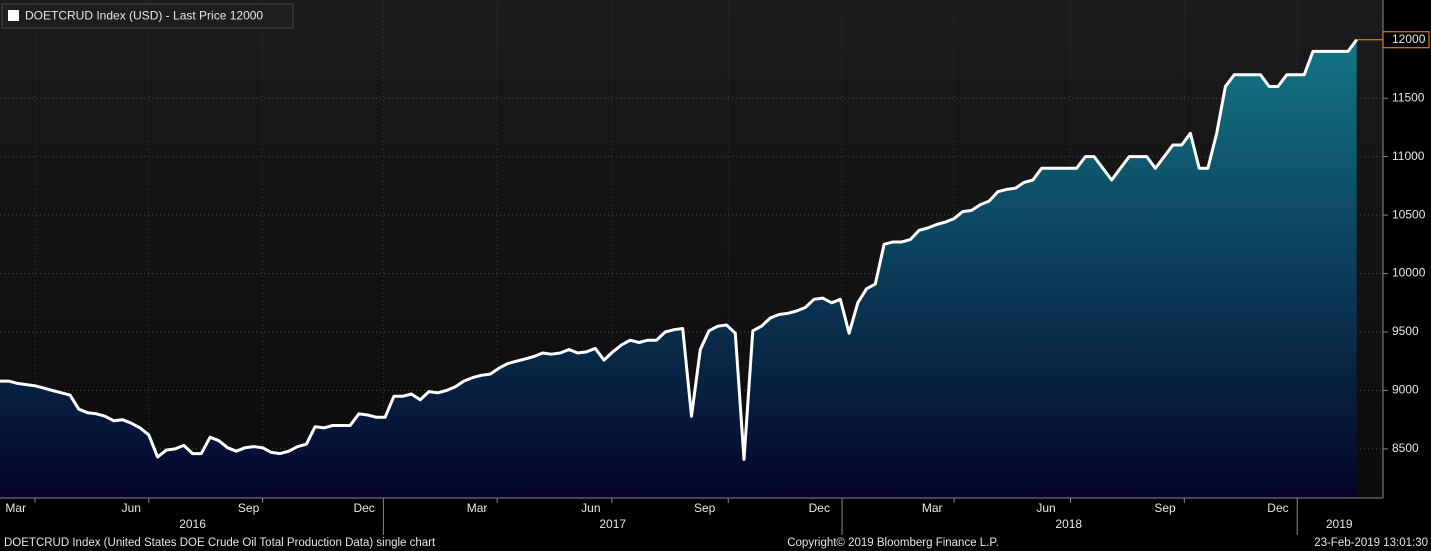 The height and width of the screenshot is (551, 1431). What do you see at coordinates (126, 16) in the screenshot?
I see `legend-text: DOETCRUD Index (USD) - Last Price` at bounding box center [126, 16].